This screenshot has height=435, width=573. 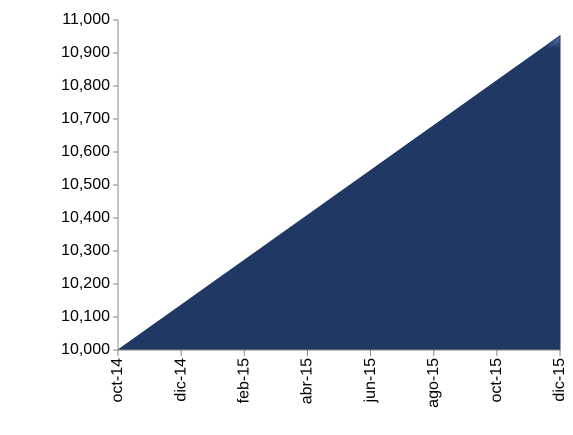 I want to click on x-tick-label: abr-15, so click(x=307, y=381).